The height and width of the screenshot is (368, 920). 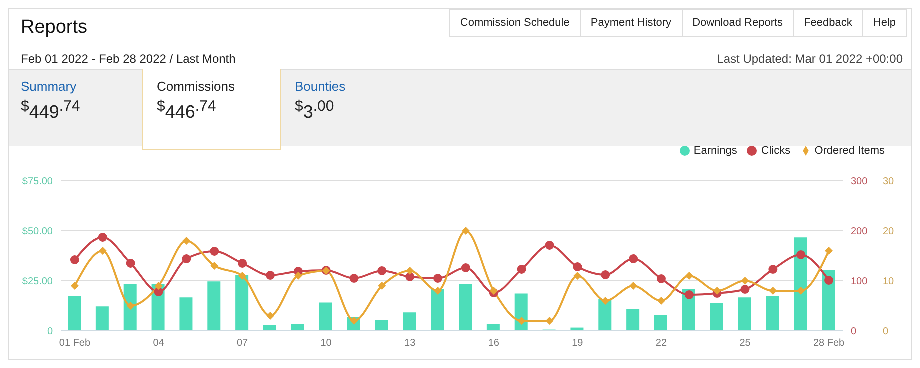 What do you see at coordinates (320, 86) in the screenshot?
I see `text: Bounties` at bounding box center [320, 86].